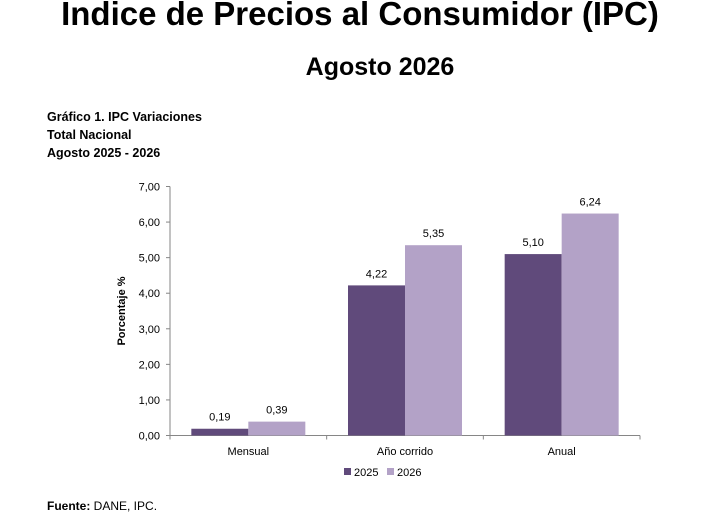 The height and width of the screenshot is (532, 720). Describe the element at coordinates (69, 506) in the screenshot. I see `source-label: Fuente:` at that location.